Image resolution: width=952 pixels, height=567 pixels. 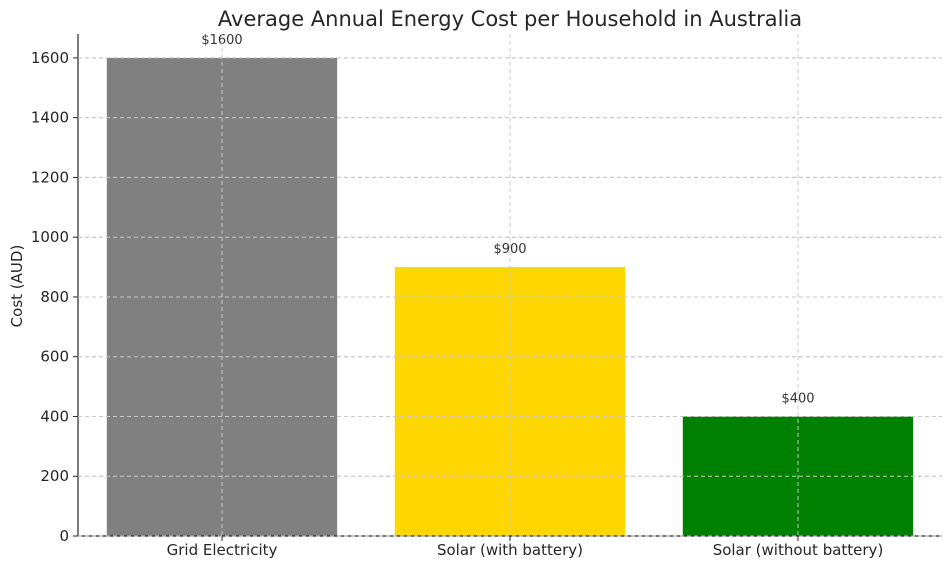 What do you see at coordinates (50, 177) in the screenshot?
I see `y-tick-label: 1200` at bounding box center [50, 177].